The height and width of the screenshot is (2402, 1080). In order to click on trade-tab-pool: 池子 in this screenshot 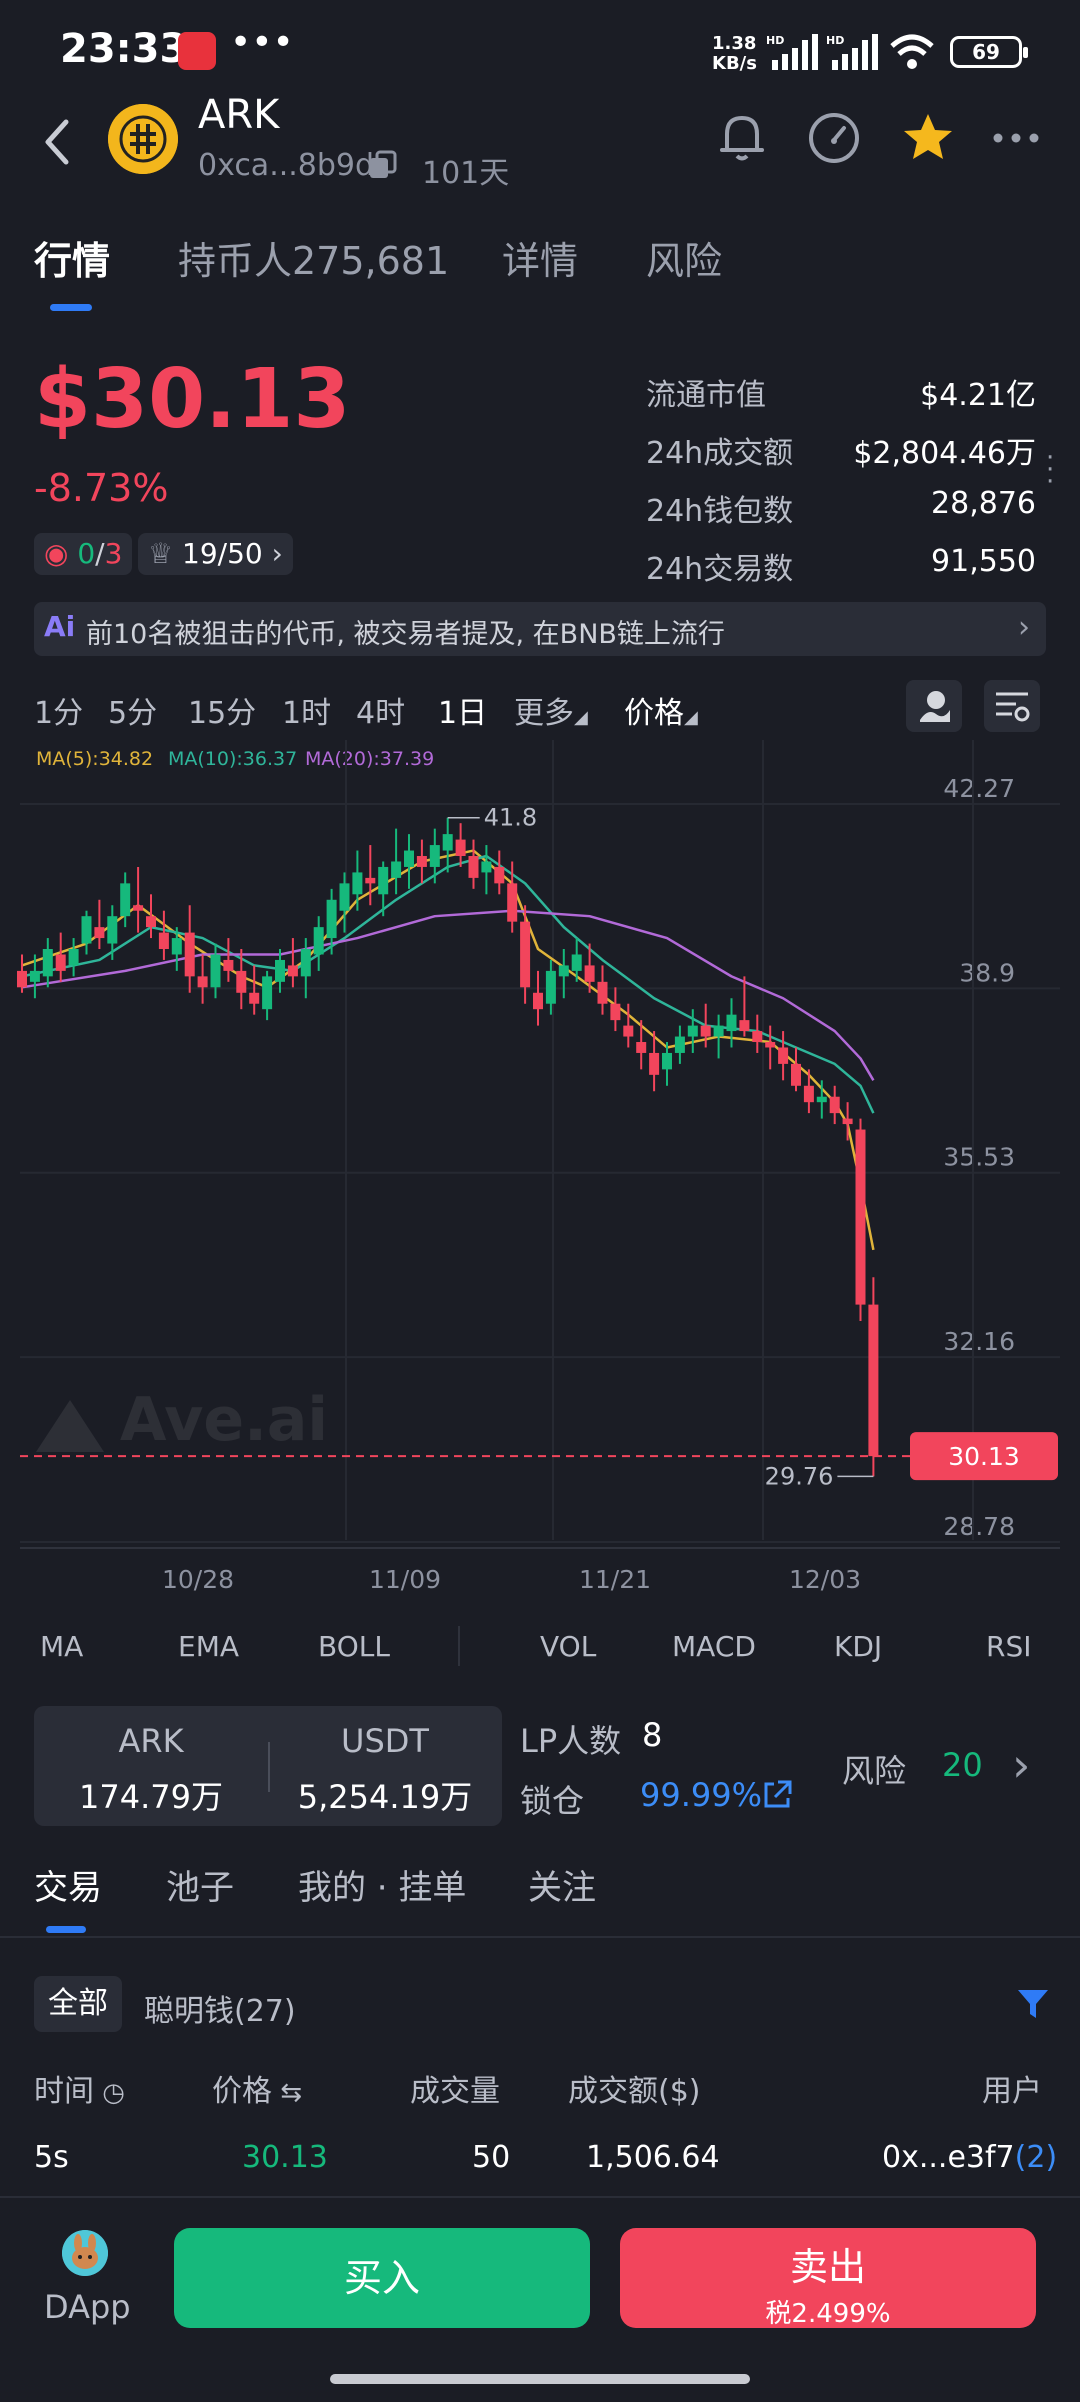, I will do `click(200, 1888)`.